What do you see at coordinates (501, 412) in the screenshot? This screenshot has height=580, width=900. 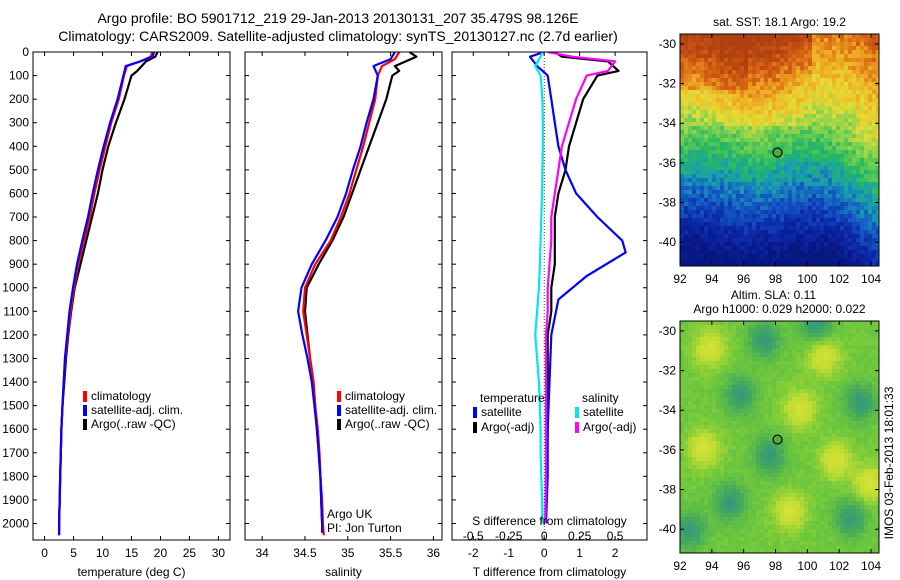 I see `legend-entry: satellite` at bounding box center [501, 412].